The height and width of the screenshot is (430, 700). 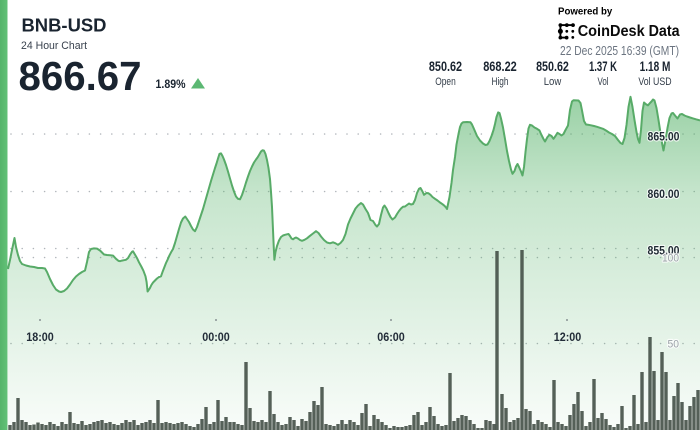 What do you see at coordinates (500, 82) in the screenshot?
I see `svg-text: High` at bounding box center [500, 82].